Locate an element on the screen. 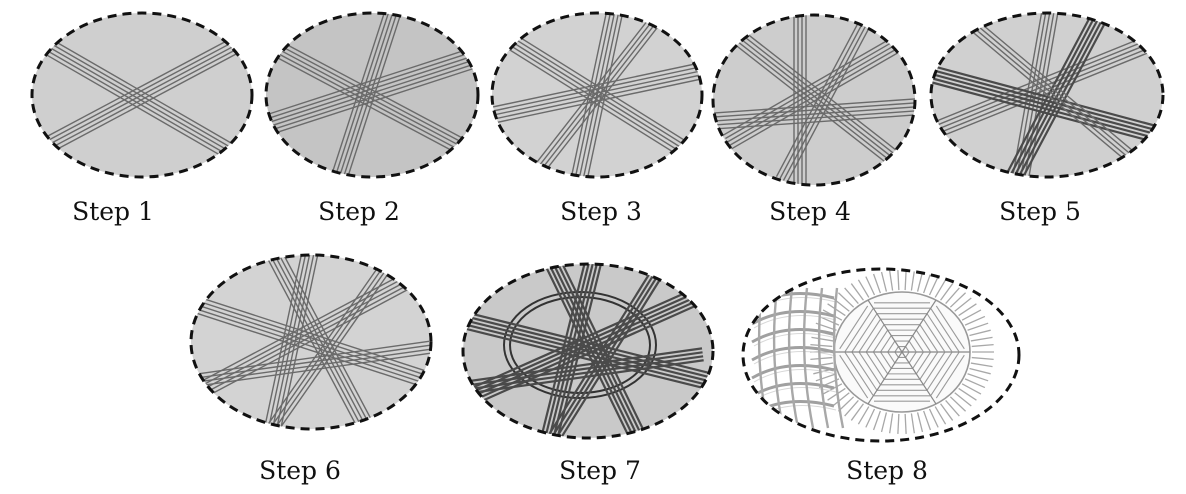  step-4-label: Step 4 is located at coordinates (810, 211).